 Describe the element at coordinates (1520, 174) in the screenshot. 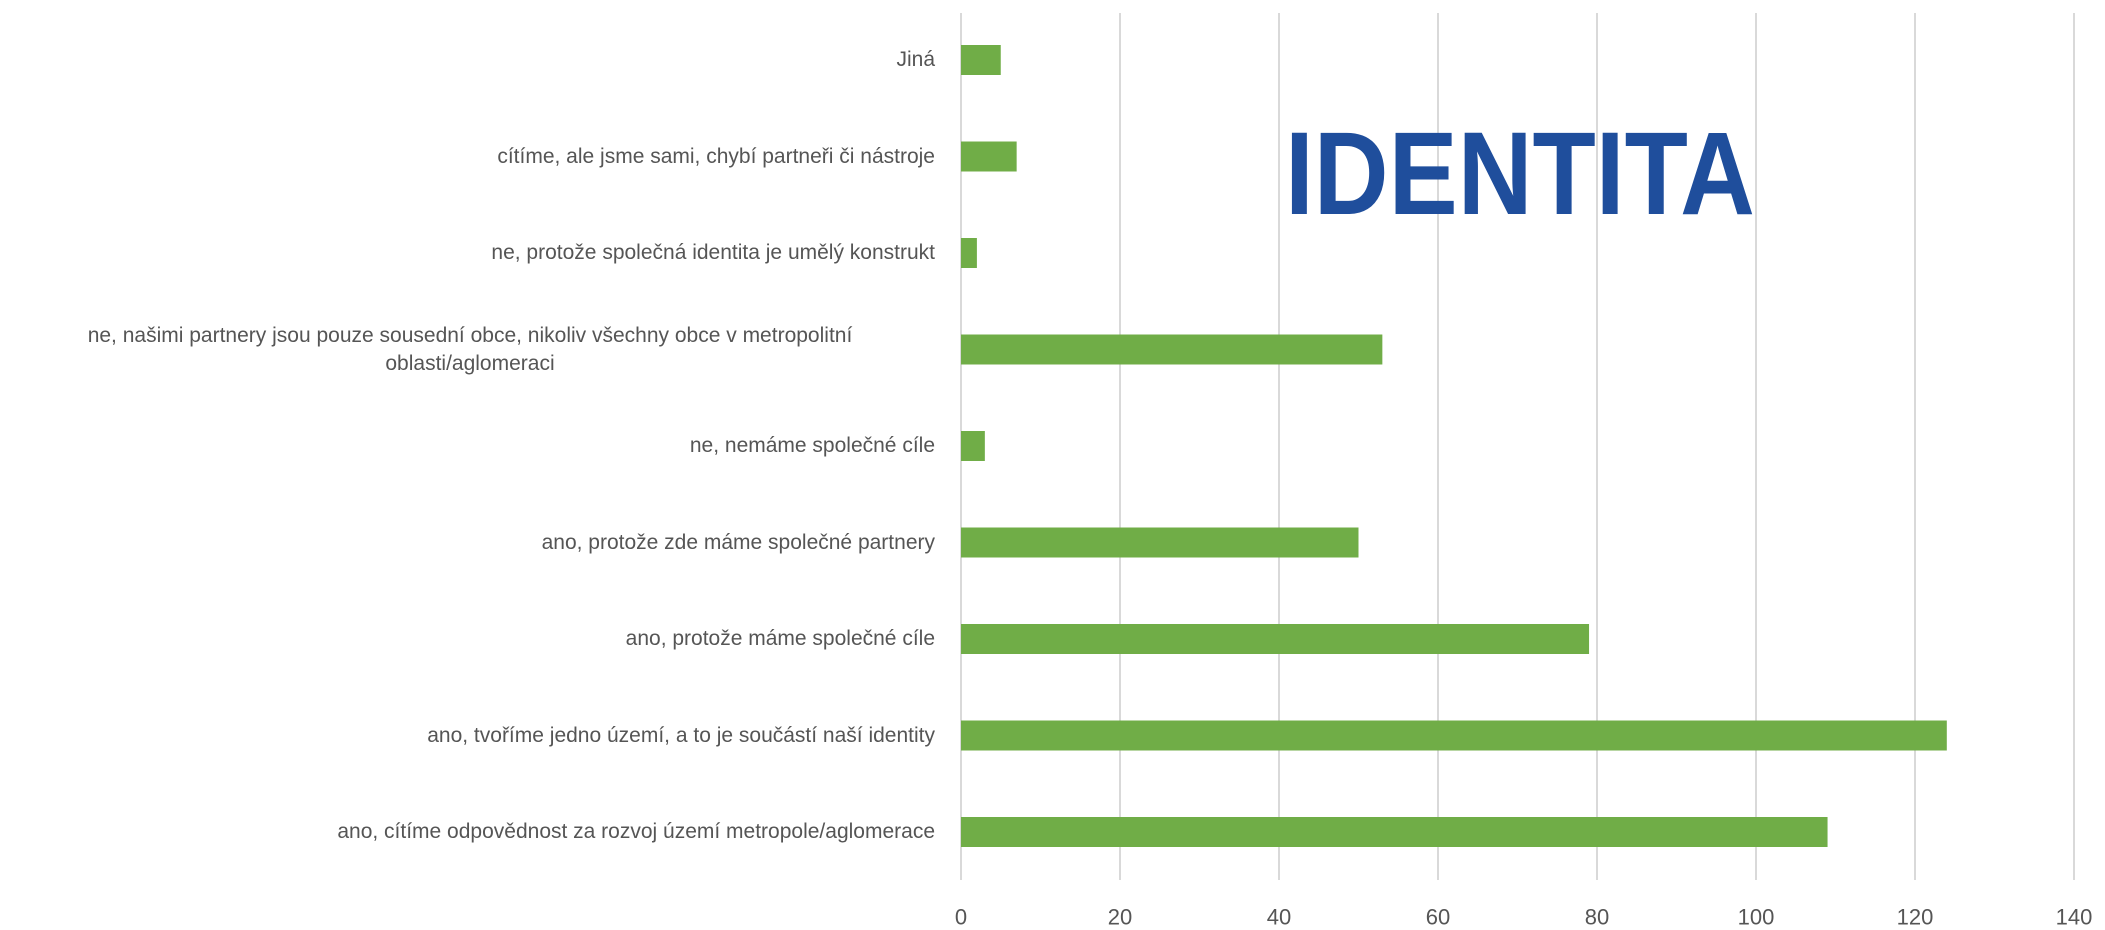

I see `chart-title: IDENTITA` at that location.